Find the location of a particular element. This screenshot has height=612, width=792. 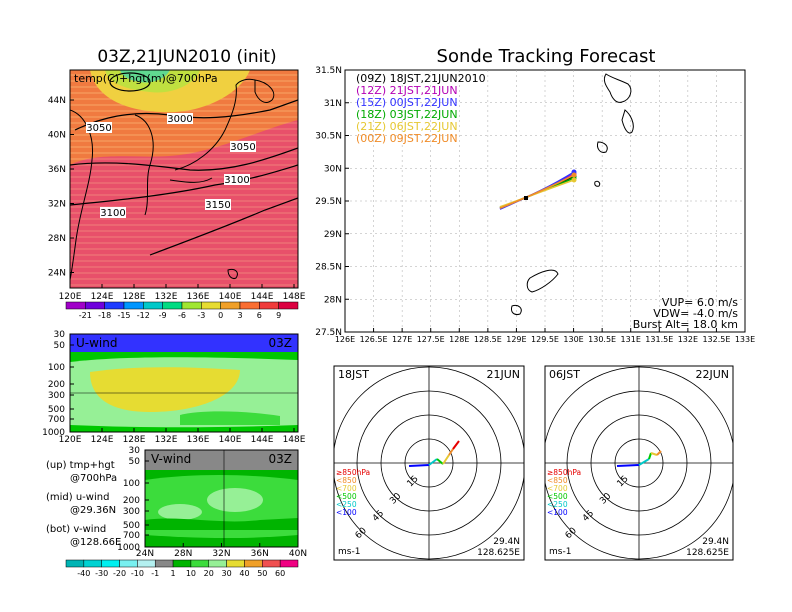

note-bot-line2: @128.66E is located at coordinates (95, 542).